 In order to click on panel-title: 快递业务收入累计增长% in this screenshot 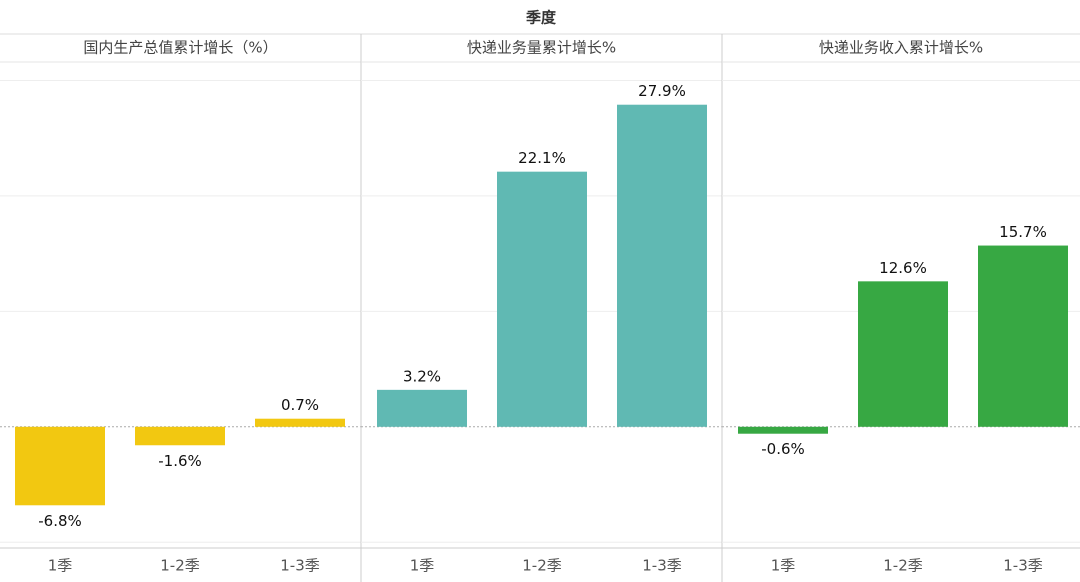, I will do `click(901, 48)`.